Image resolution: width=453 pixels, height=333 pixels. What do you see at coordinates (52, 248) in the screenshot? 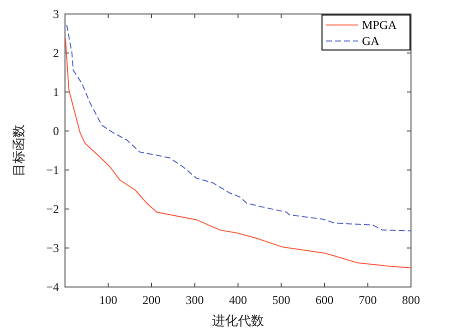
I see `y-tick-label: −3` at bounding box center [52, 248].